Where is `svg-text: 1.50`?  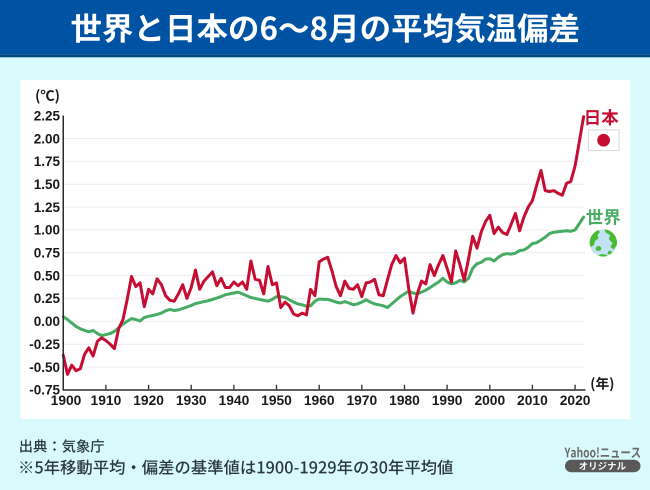
svg-text: 1.50 is located at coordinates (47, 184).